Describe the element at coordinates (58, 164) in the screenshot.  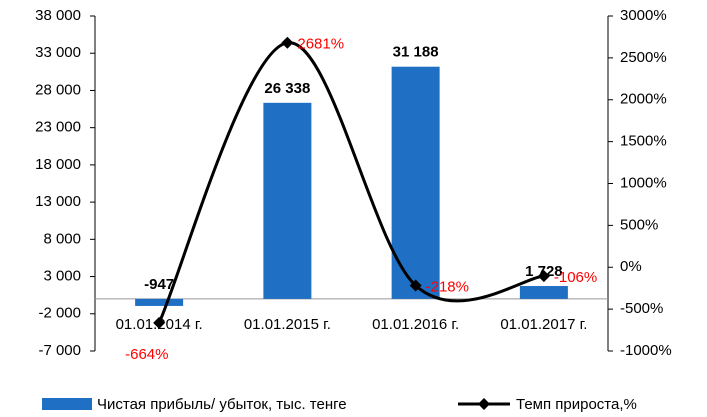
I see `y-tick-label: 18 000` at that location.